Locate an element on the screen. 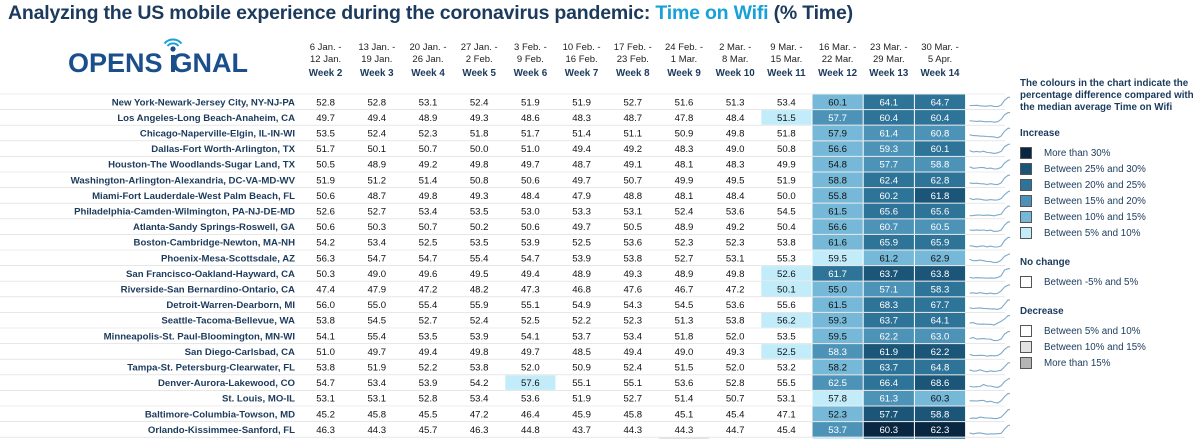  cell-value: 53.8 is located at coordinates (735, 321).